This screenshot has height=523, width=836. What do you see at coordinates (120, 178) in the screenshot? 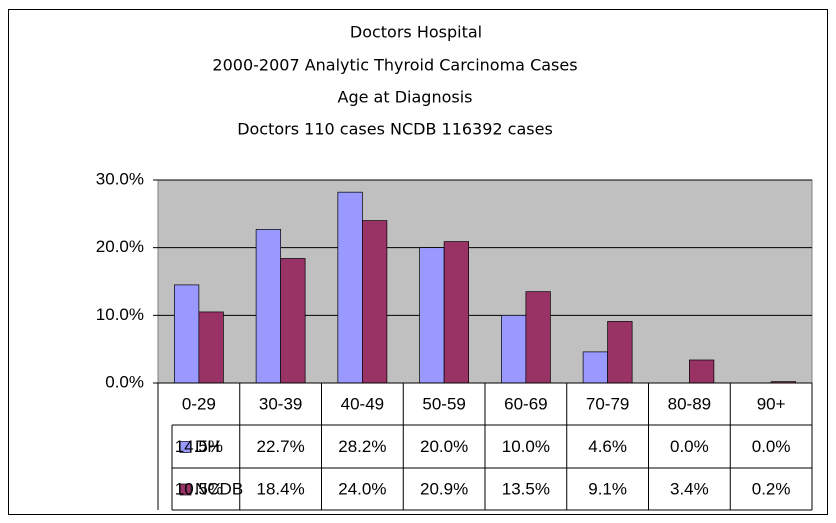
I see `y-tick-label: 30.0%` at bounding box center [120, 178].